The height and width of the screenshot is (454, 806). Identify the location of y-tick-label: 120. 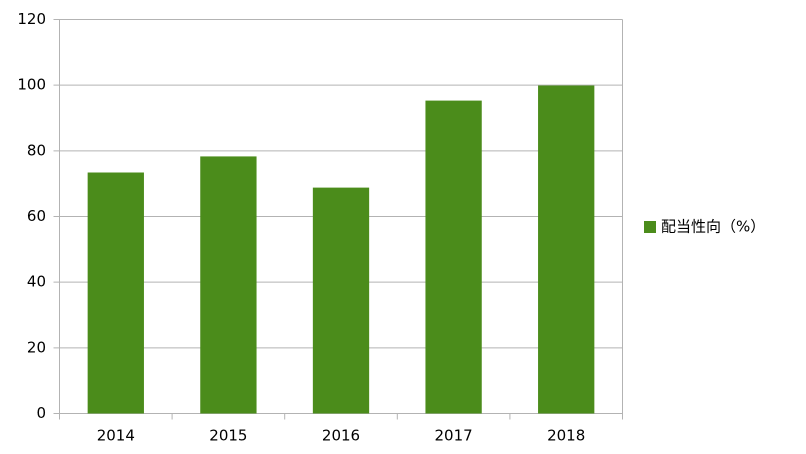
(31, 19).